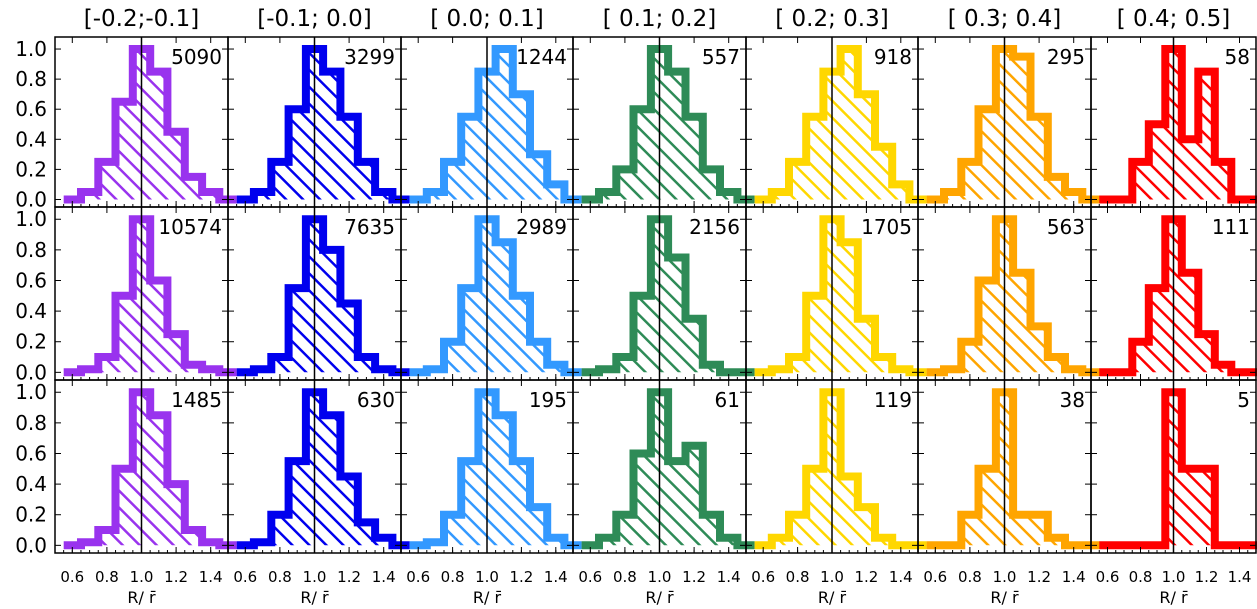  What do you see at coordinates (668, 296) in the screenshot?
I see `histogram-step-r1-c3` at bounding box center [668, 296].